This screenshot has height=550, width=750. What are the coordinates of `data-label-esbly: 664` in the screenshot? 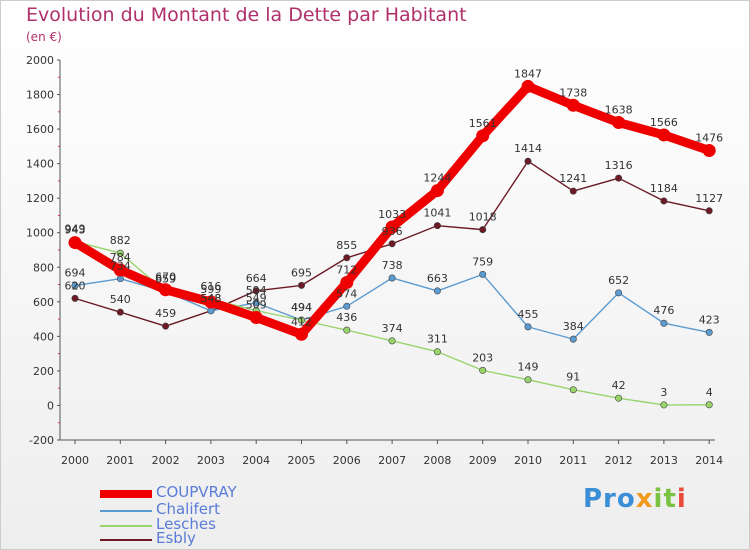 It's located at (256, 278).